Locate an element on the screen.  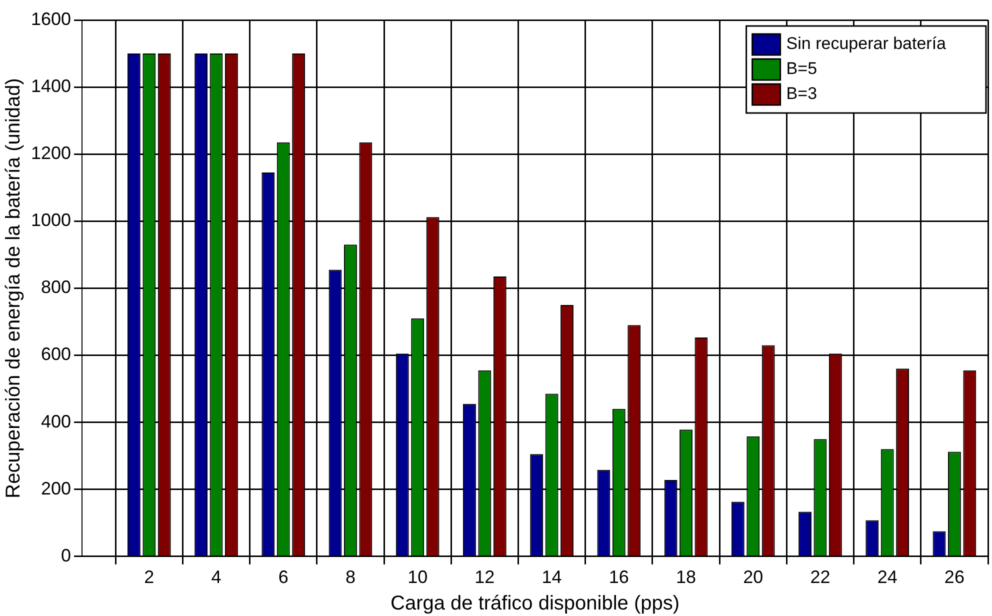
x-tick-label: 18 is located at coordinates (686, 577).